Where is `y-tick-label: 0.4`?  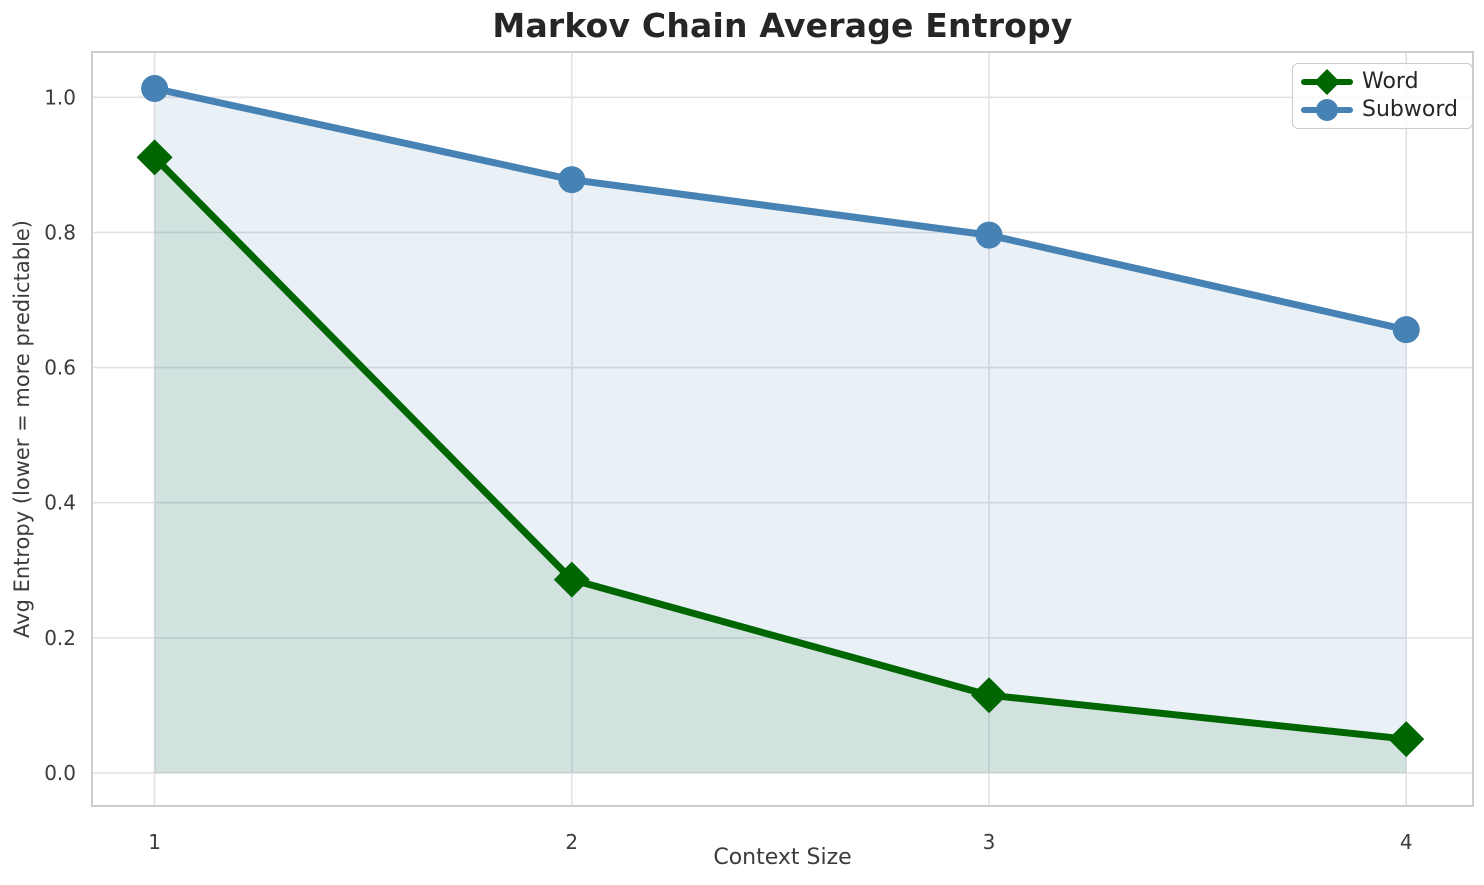
y-tick-label: 0.4 is located at coordinates (60, 503).